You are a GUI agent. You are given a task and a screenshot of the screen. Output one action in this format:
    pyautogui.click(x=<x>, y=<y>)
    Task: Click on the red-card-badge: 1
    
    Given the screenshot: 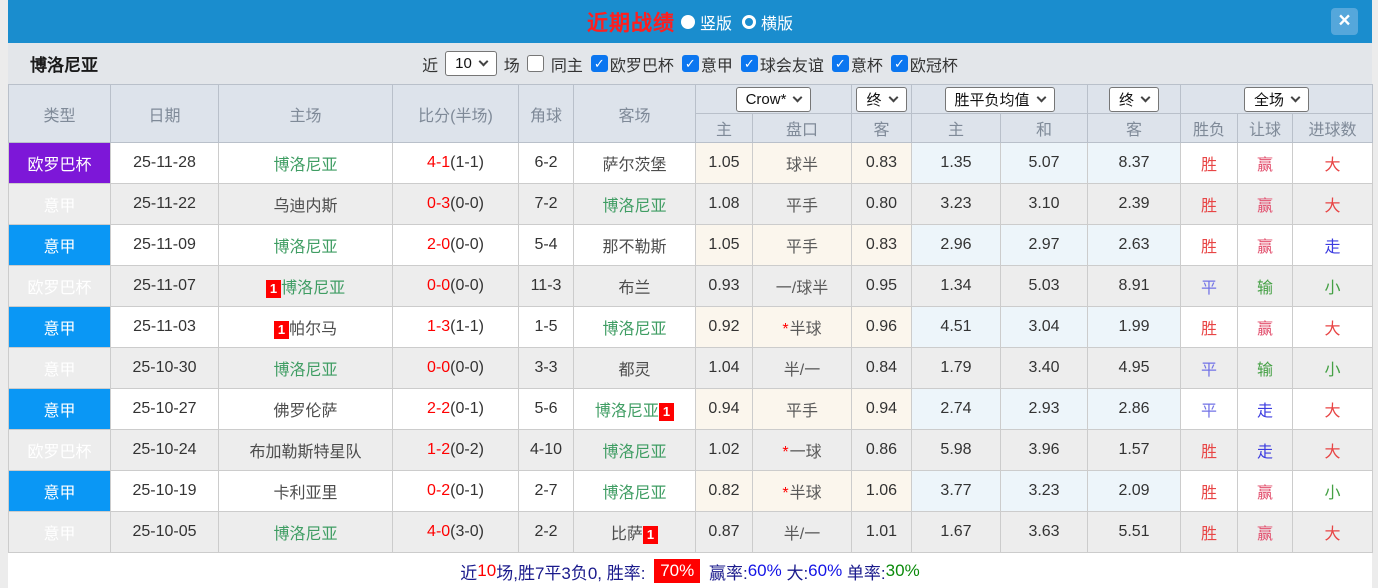 What is the action you would take?
    pyautogui.click(x=273, y=288)
    